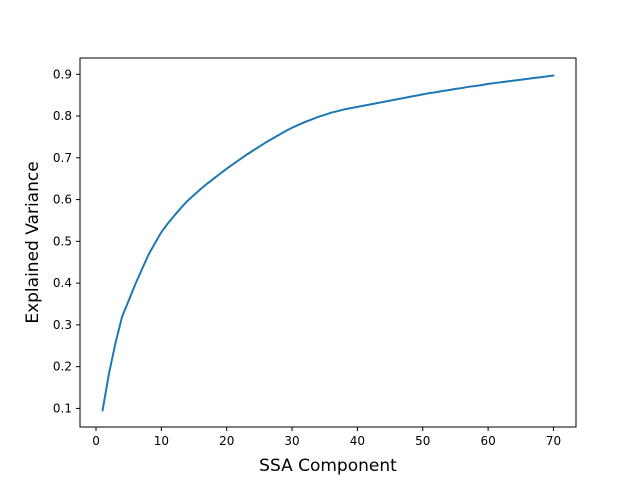 This screenshot has width=640, height=480. What do you see at coordinates (422, 441) in the screenshot?
I see `x-tick-label: 50` at bounding box center [422, 441].